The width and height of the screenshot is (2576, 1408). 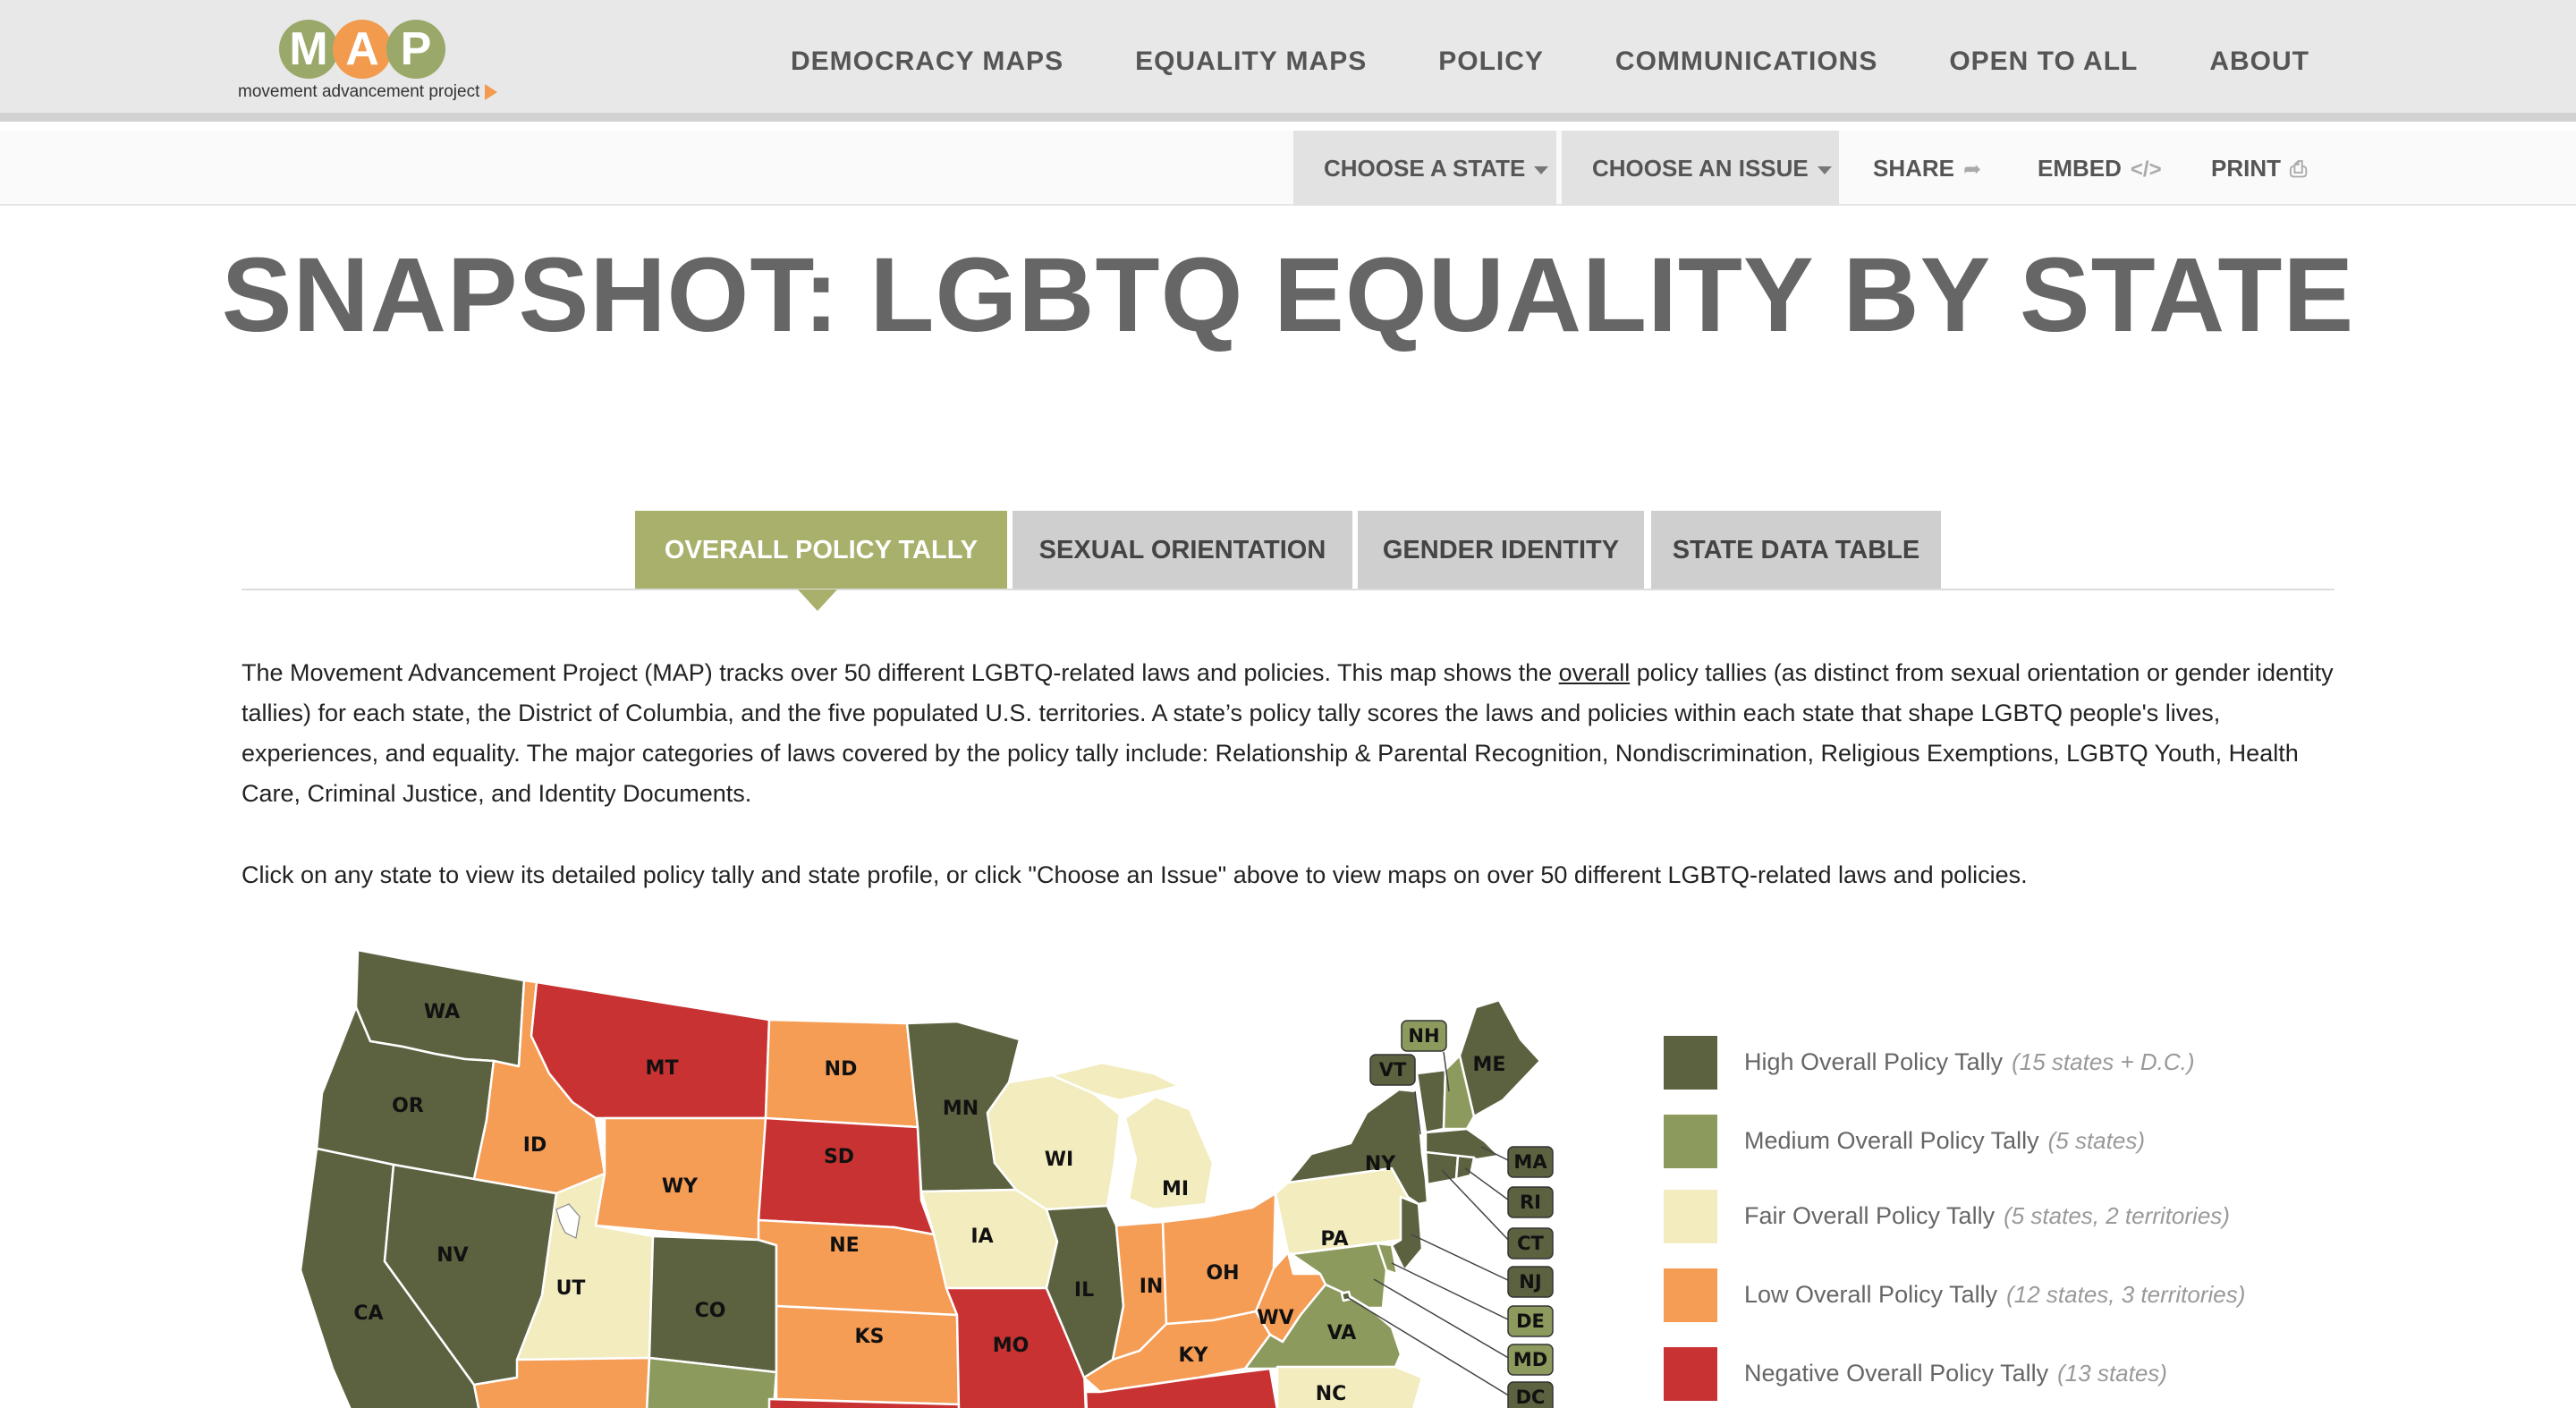 What do you see at coordinates (2299, 169) in the screenshot?
I see `printer-icon: ⎙` at bounding box center [2299, 169].